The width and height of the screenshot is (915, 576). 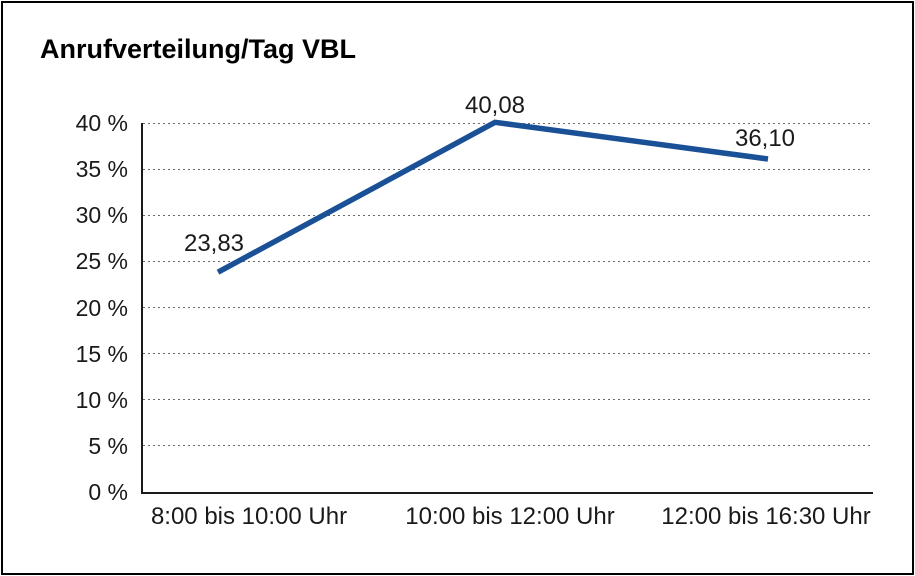 I want to click on x-tick-label: 8:00 bis 10:00 Uhr, so click(x=249, y=516).